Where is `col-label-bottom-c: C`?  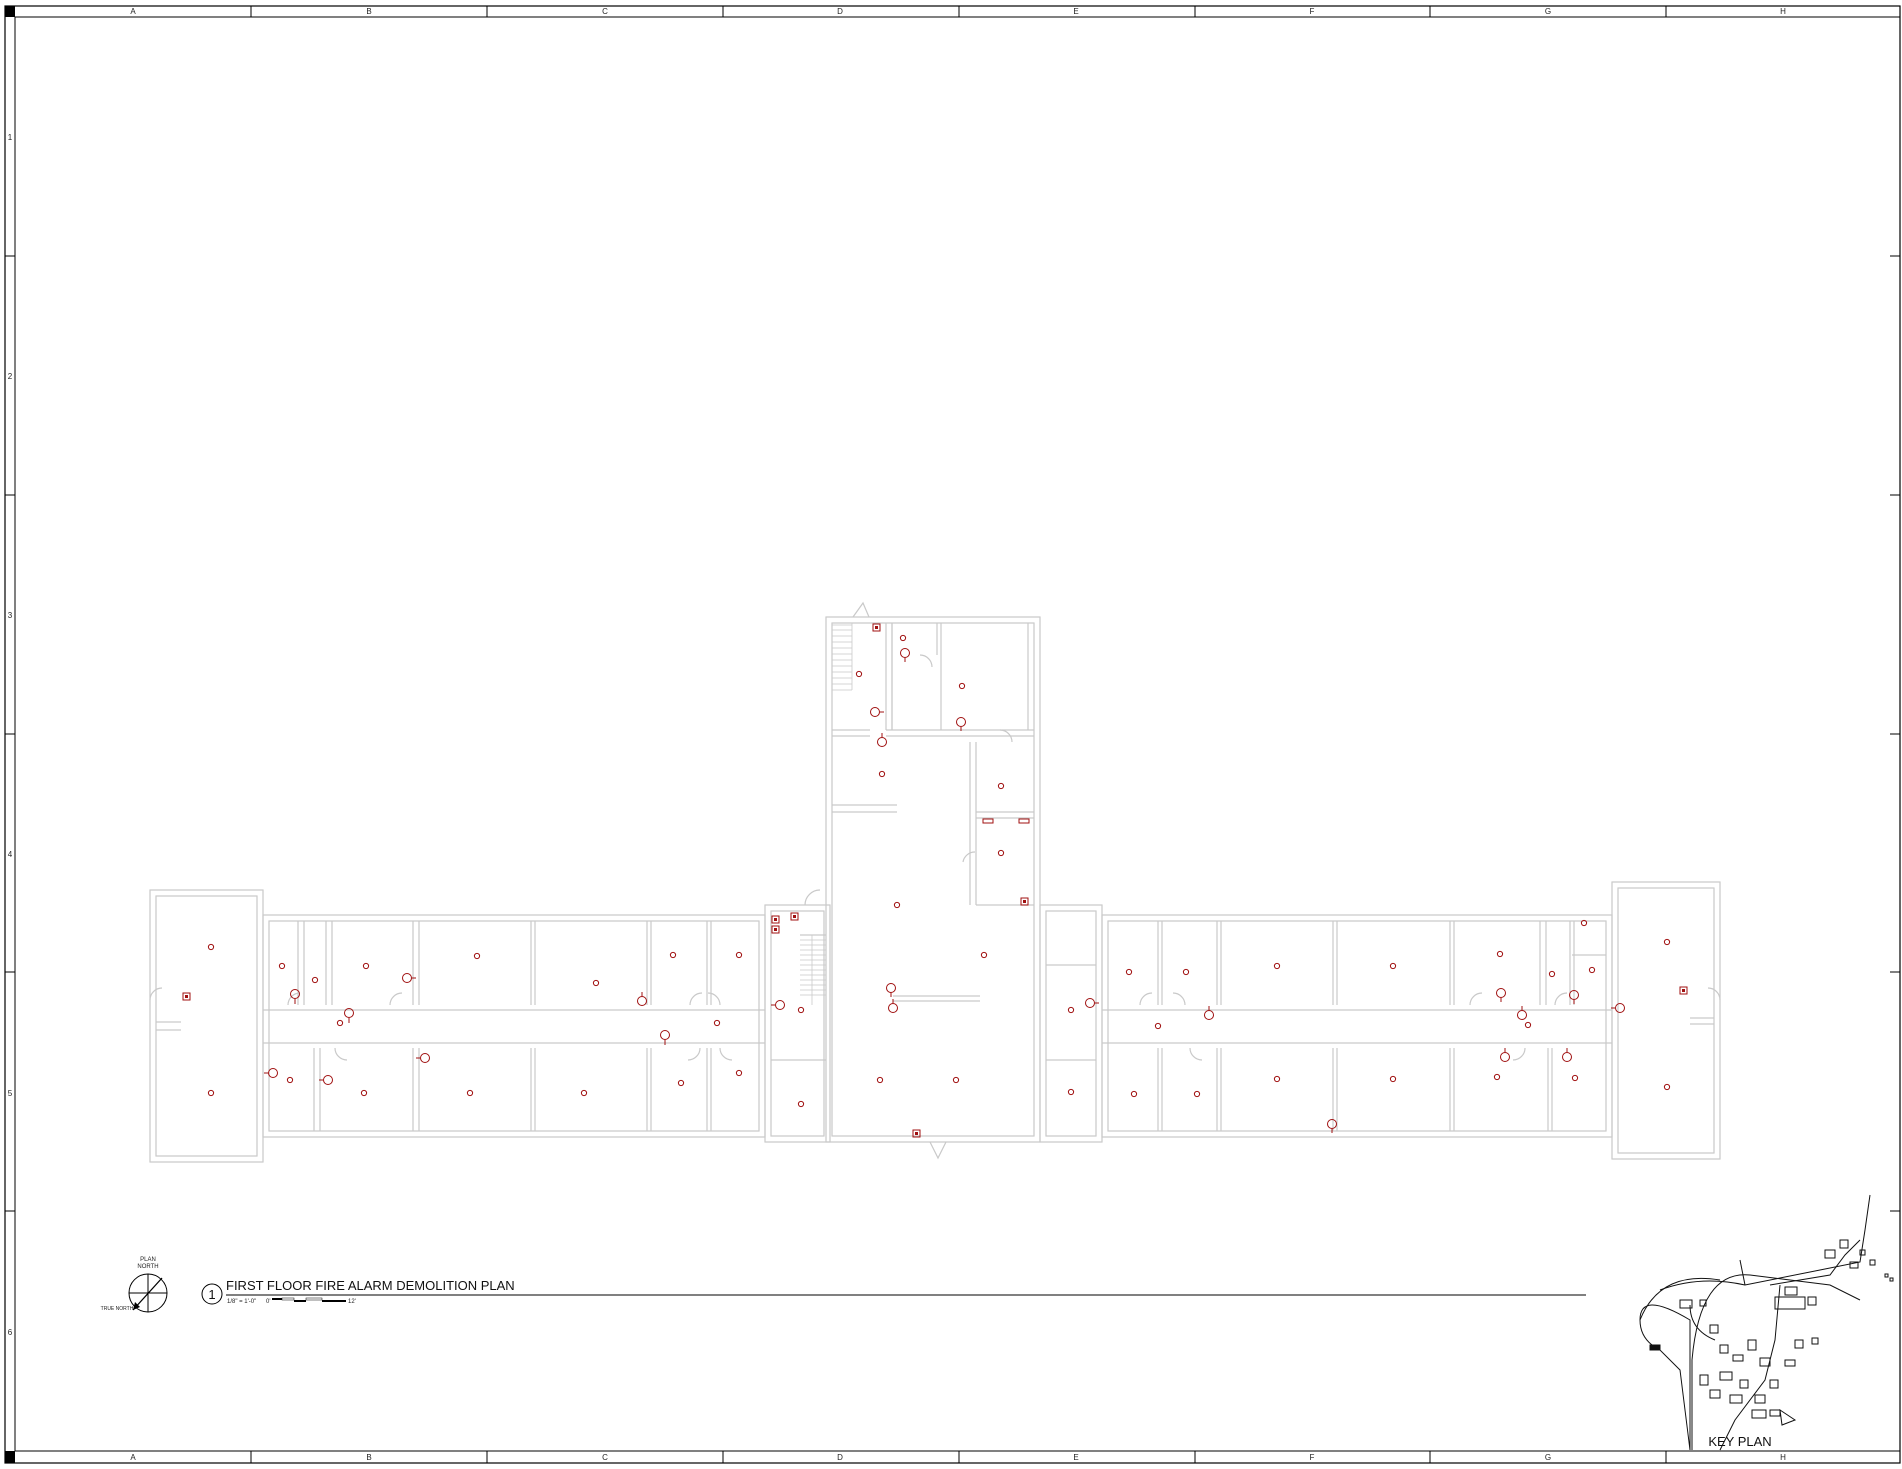 col-label-bottom-c: C is located at coordinates (605, 1457).